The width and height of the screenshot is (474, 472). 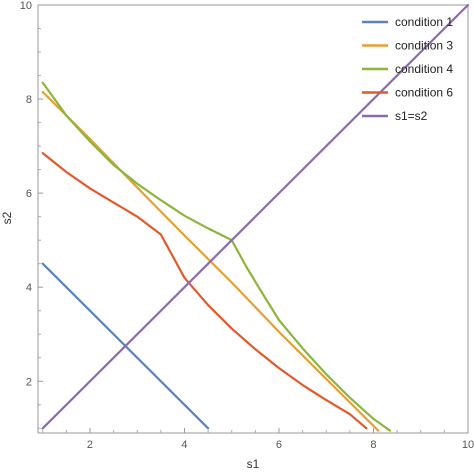 I want to click on x-tick-label: 8, so click(x=373, y=445).